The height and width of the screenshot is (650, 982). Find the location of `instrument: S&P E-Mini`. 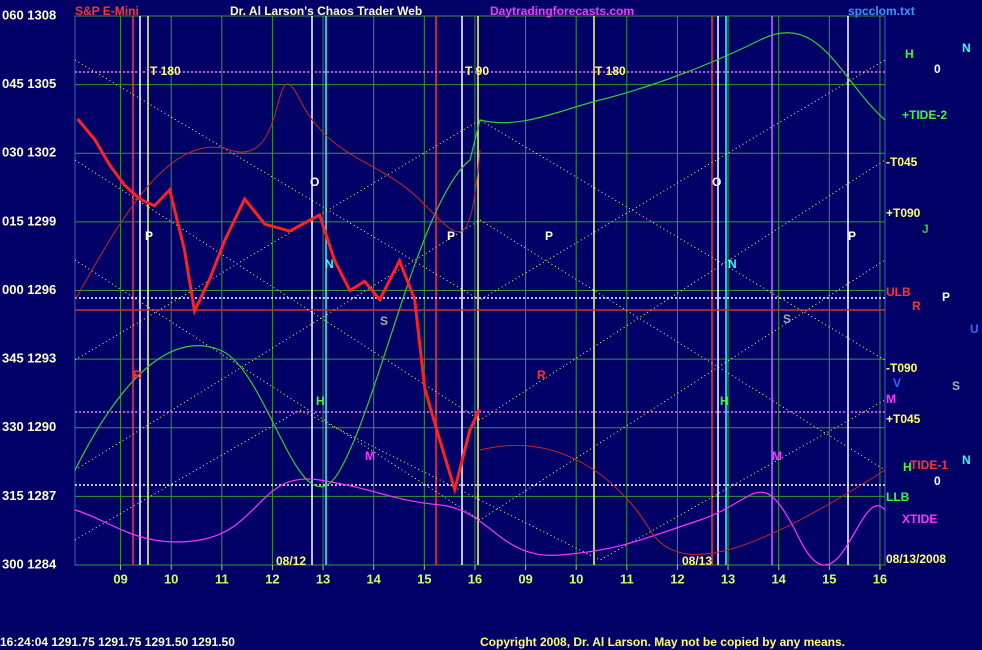

instrument: S&P E-Mini is located at coordinates (107, 11).